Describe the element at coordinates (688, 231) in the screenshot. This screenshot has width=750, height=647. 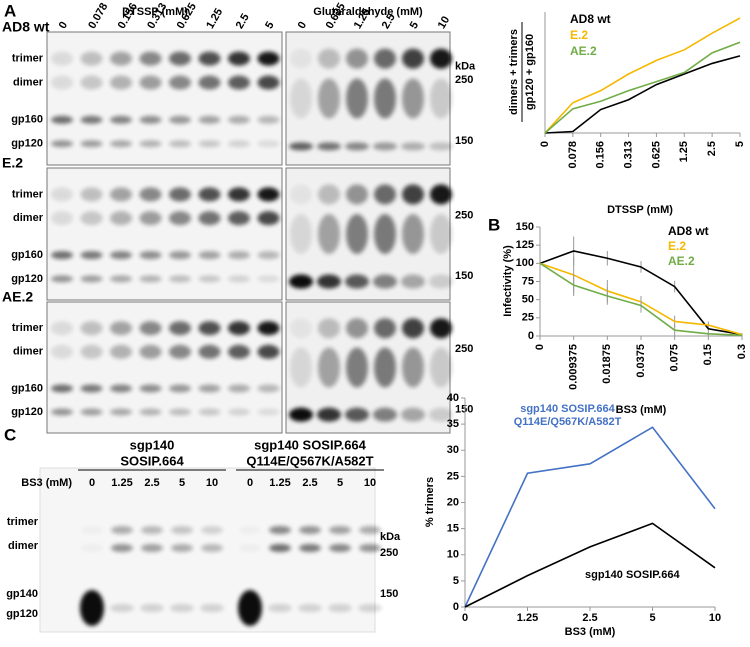
I see `legend-label: AD8 wt` at that location.